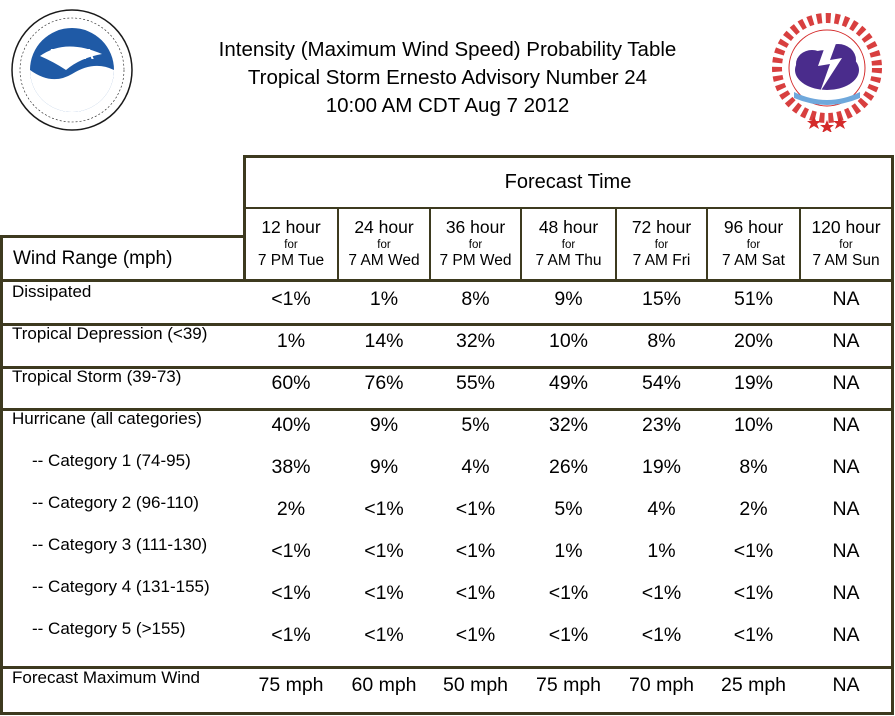 The height and width of the screenshot is (716, 895). Describe the element at coordinates (110, 333) in the screenshot. I see `row-label: Tropical Depression (<39)` at that location.